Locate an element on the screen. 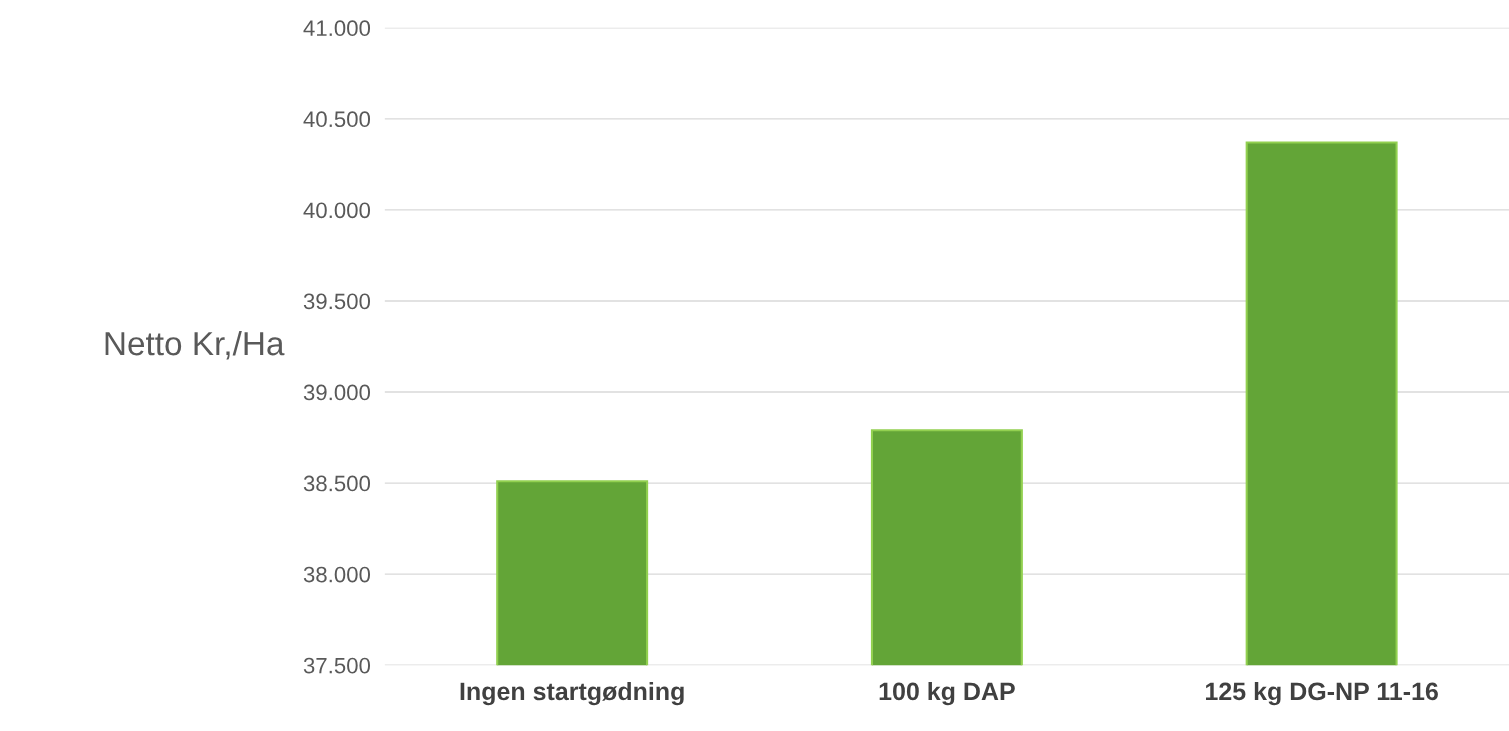  x-tick-label: 125 kg DG-NP 11-16 is located at coordinates (1322, 693).